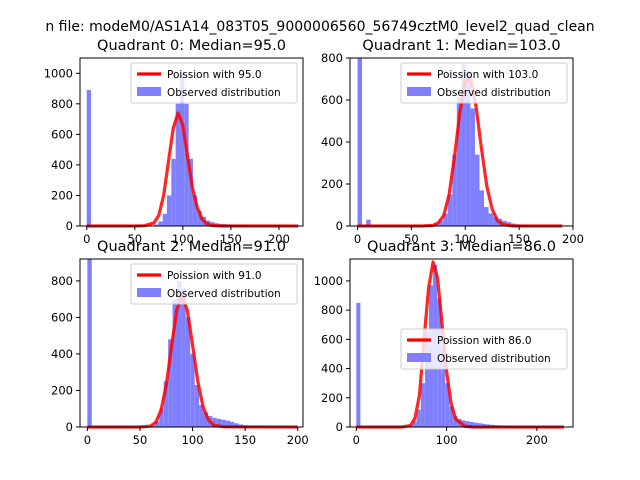 The image size is (640, 480). What do you see at coordinates (214, 276) in the screenshot?
I see `legend-label-poisson: Poission with 91.0` at bounding box center [214, 276].